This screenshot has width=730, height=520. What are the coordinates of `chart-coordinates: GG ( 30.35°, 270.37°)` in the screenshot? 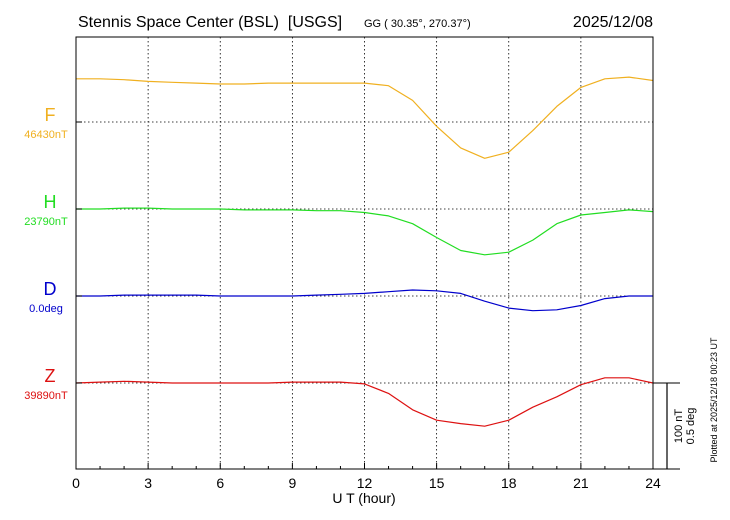 It's located at (417, 24).